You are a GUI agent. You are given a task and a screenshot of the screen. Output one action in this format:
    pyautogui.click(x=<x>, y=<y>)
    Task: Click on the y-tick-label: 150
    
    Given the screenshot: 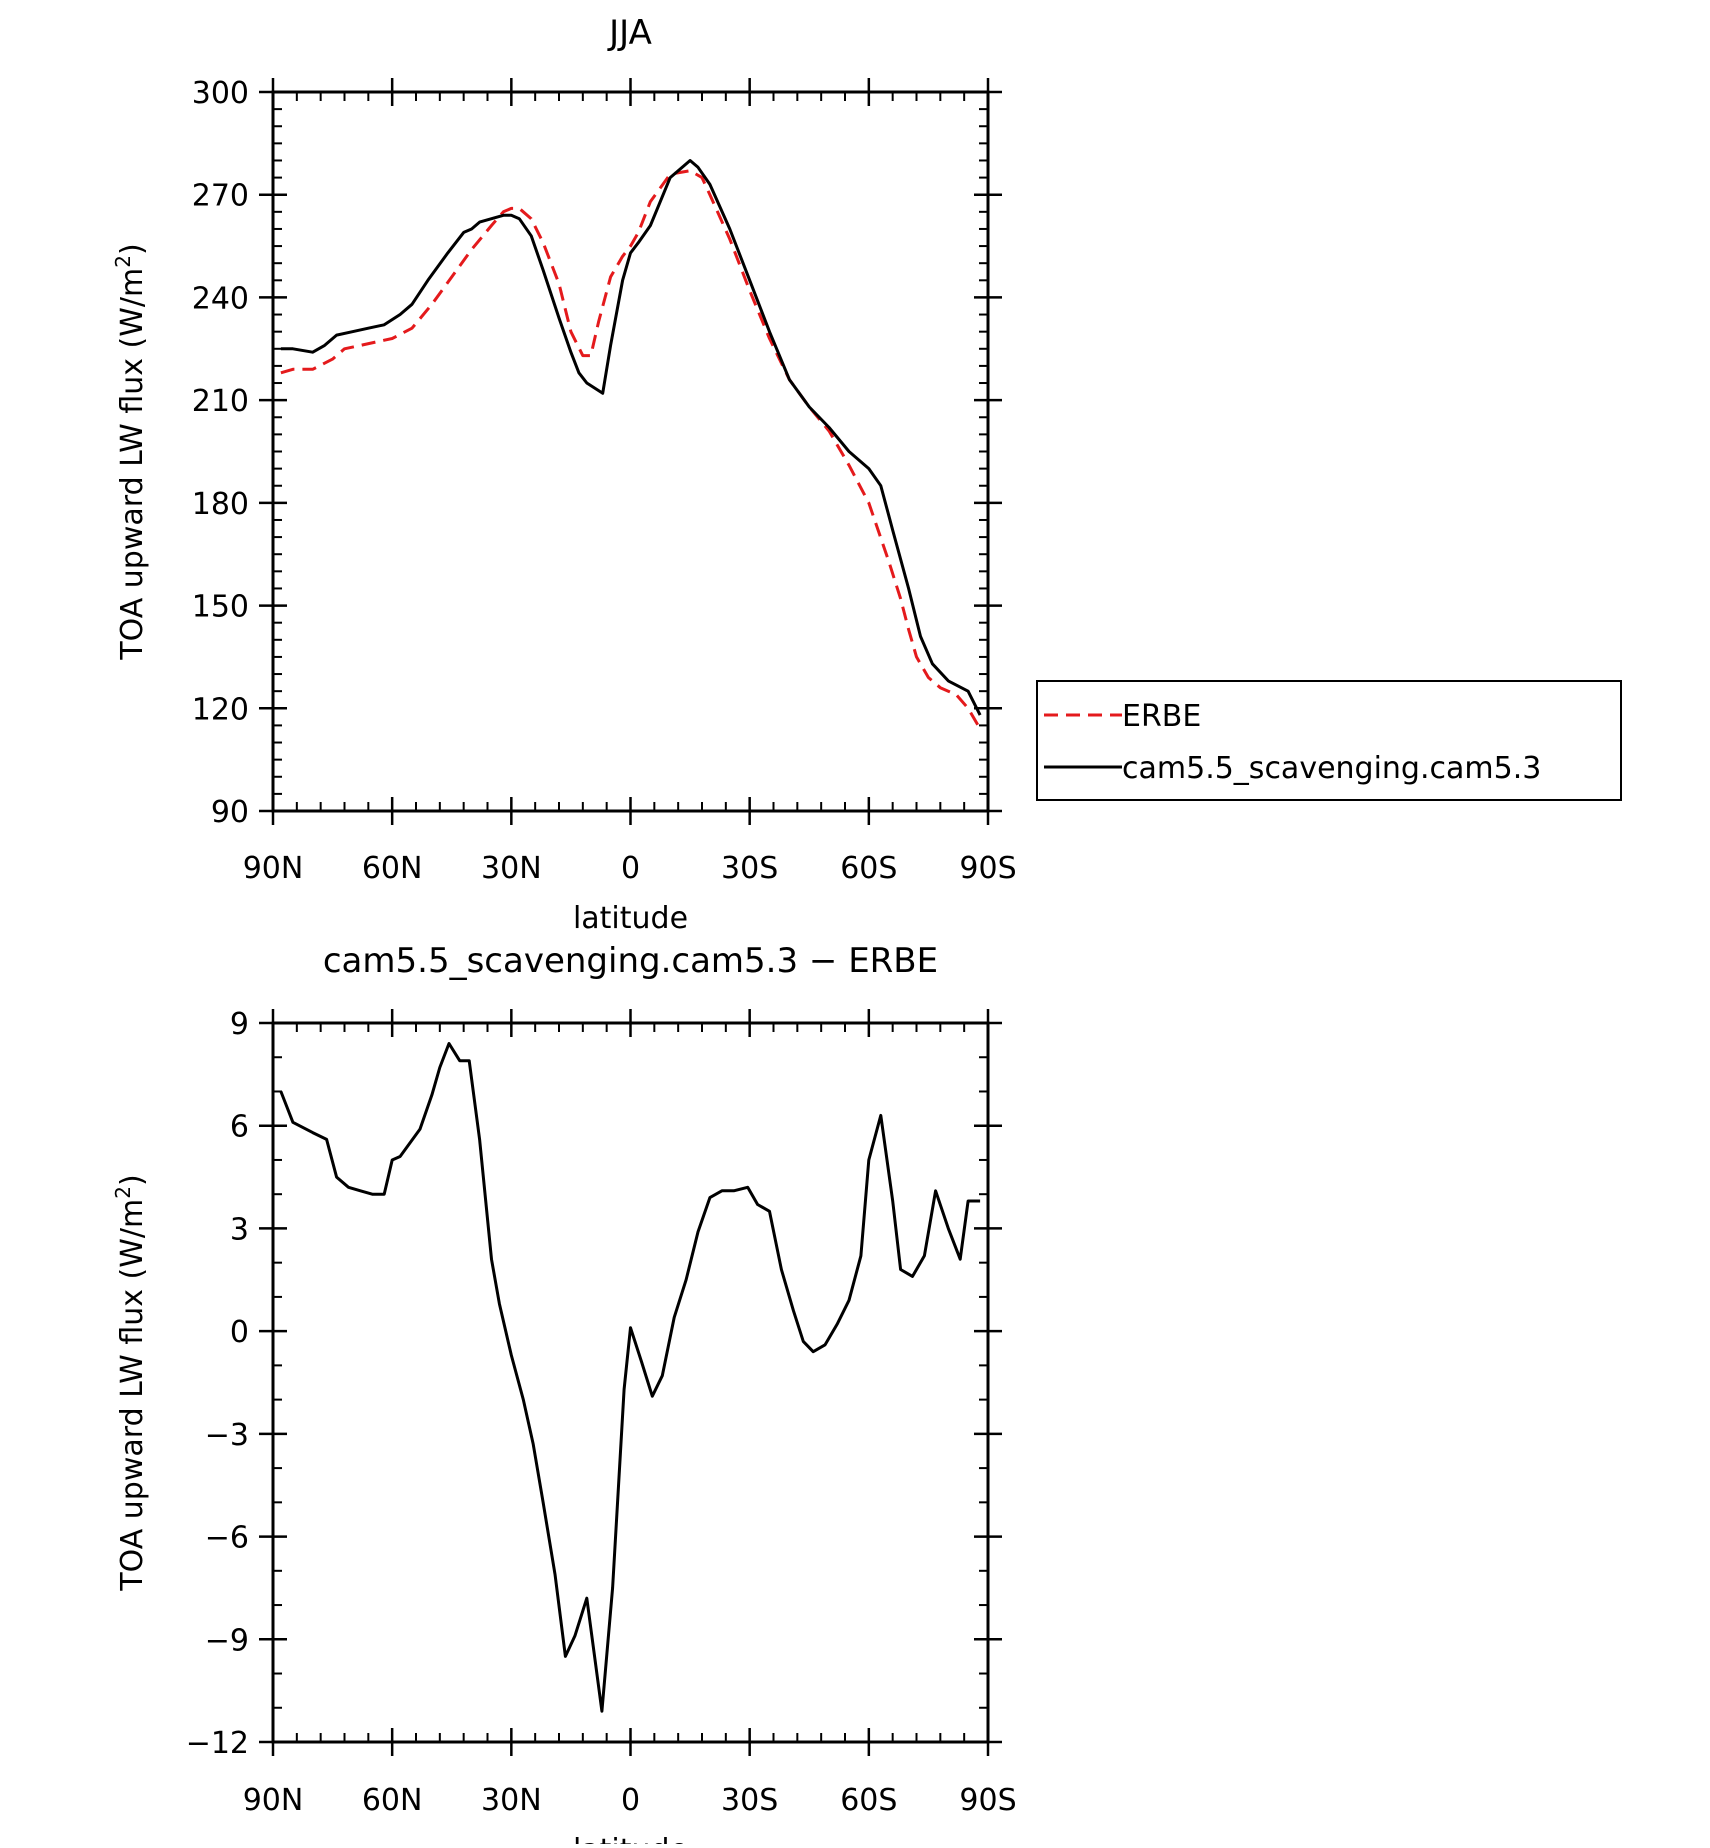 What is the action you would take?
    pyautogui.click(x=220, y=607)
    